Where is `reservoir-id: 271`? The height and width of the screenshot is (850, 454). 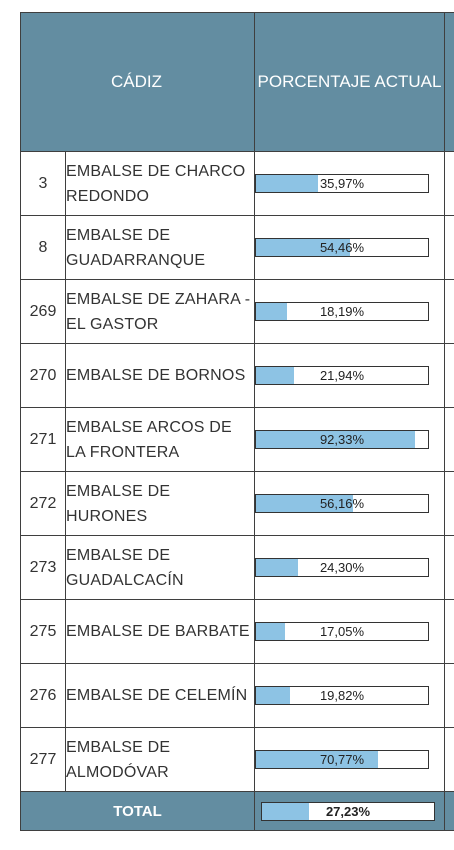
reservoir-id: 271 is located at coordinates (43, 439).